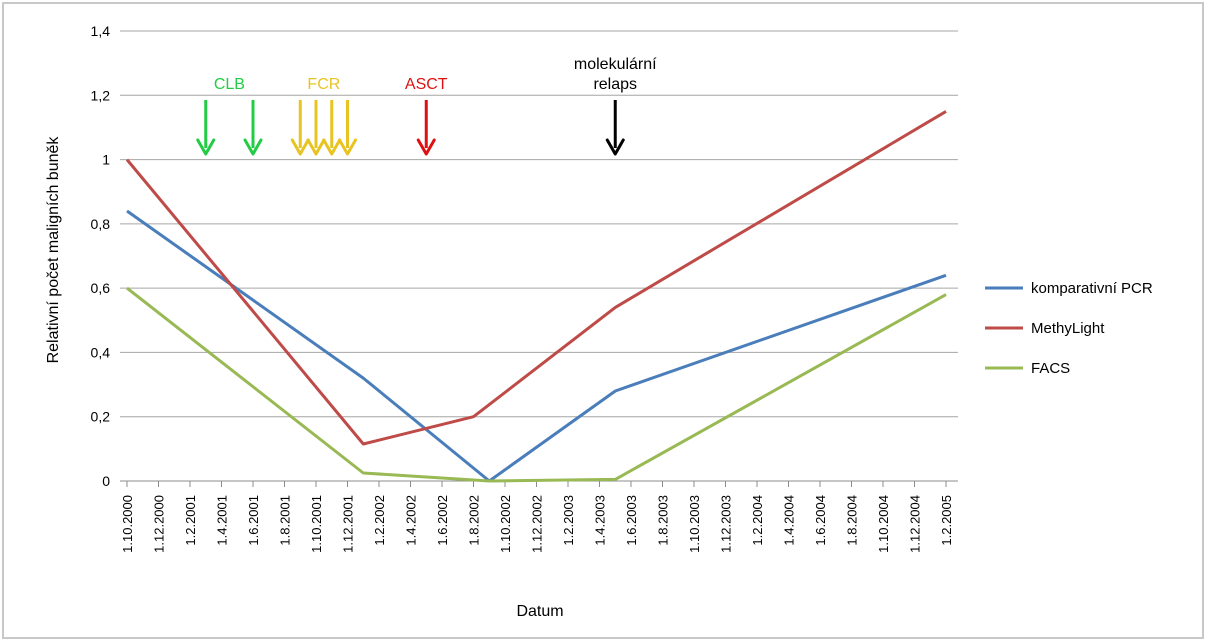 The image size is (1208, 643). What do you see at coordinates (411, 520) in the screenshot?
I see `x-tick-label: 1.4.2002` at bounding box center [411, 520].